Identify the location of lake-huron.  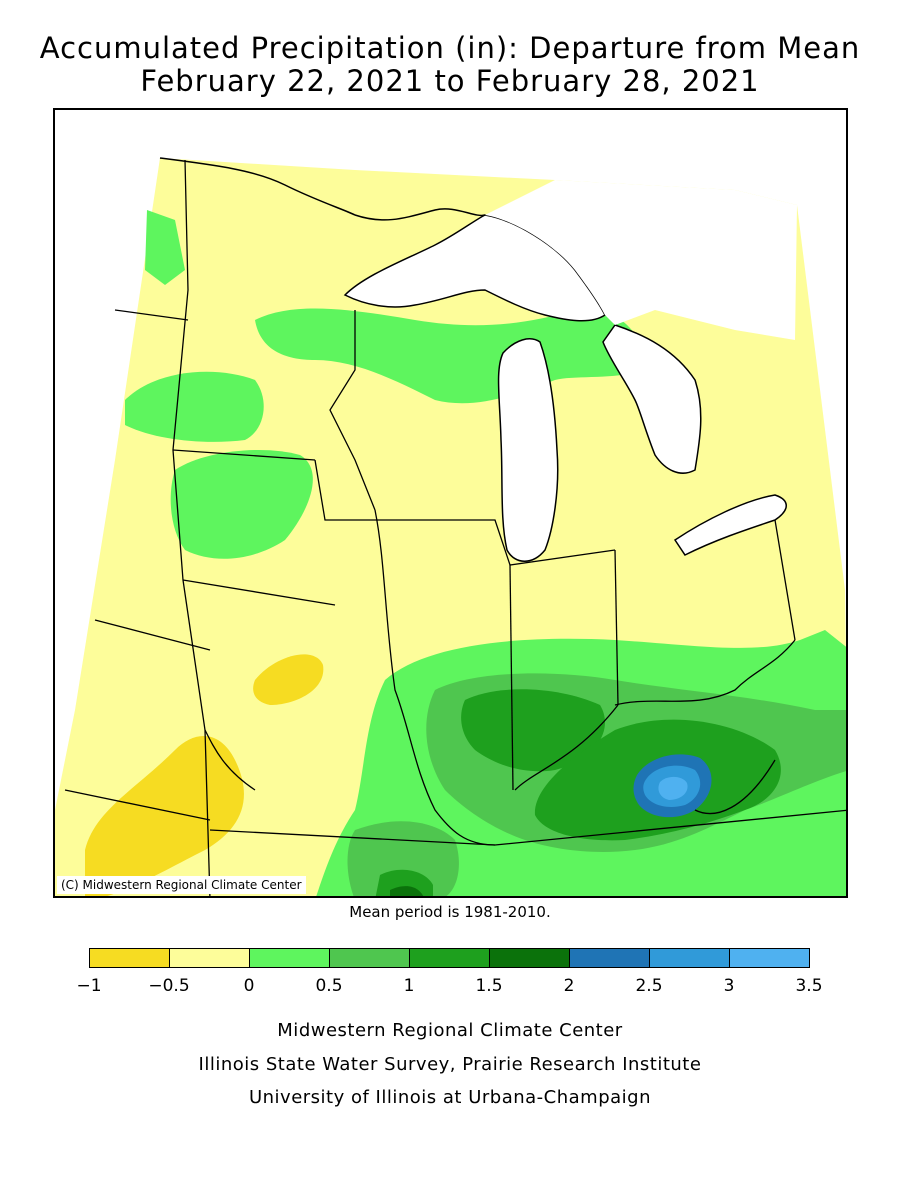
(652, 399).